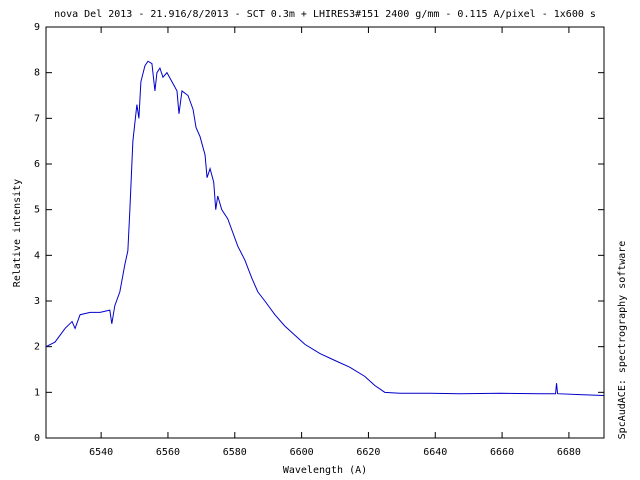 This screenshot has width=640, height=480. What do you see at coordinates (435, 452) in the screenshot?
I see `x-tick-label: 6640` at bounding box center [435, 452].